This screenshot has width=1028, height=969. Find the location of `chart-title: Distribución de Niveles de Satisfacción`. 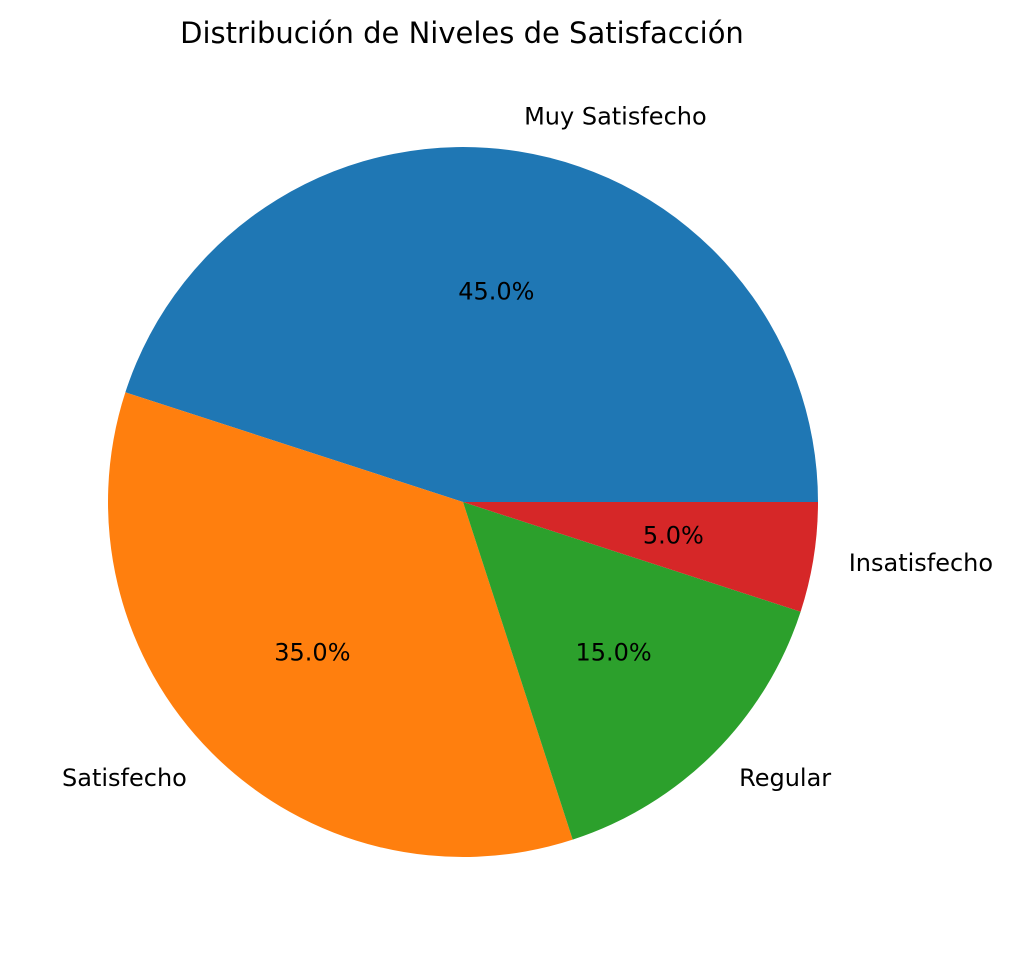

chart-title: Distribución de Niveles de Satisfacción is located at coordinates (462, 33).